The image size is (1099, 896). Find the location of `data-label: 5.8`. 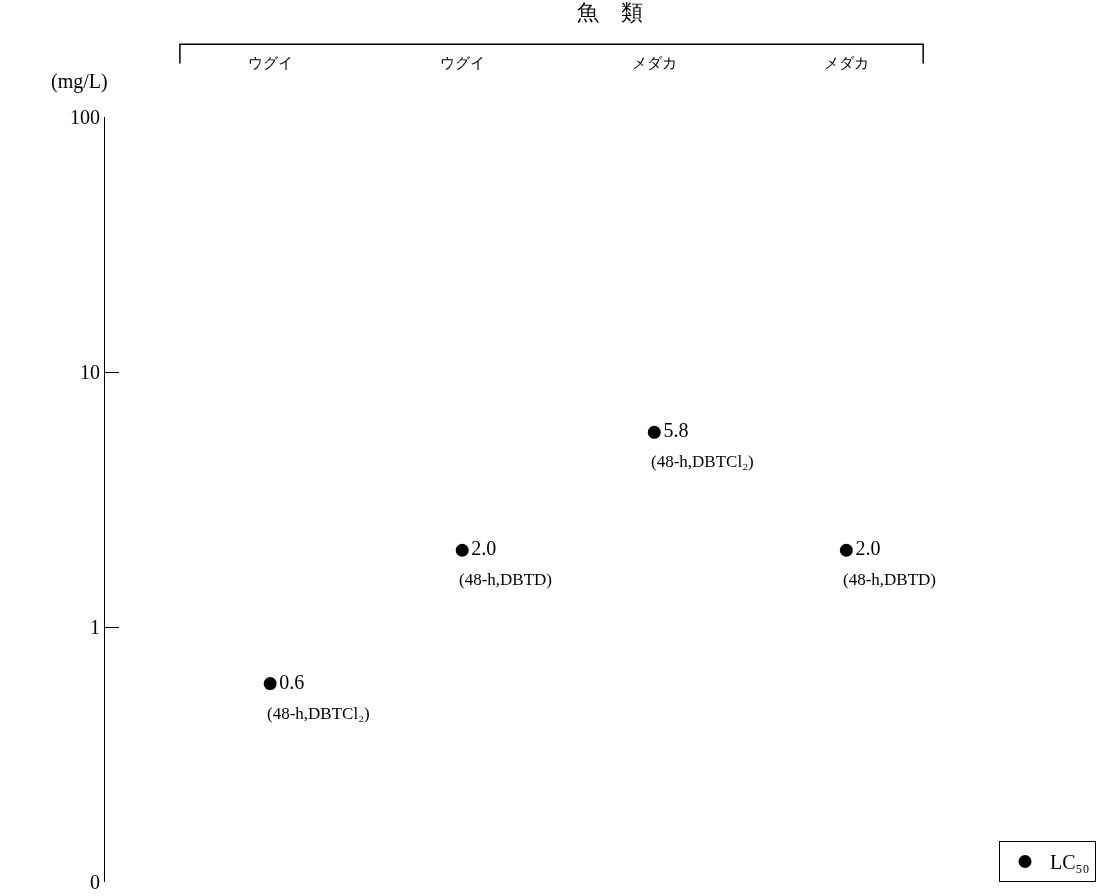

data-label: 5.8 is located at coordinates (676, 430).